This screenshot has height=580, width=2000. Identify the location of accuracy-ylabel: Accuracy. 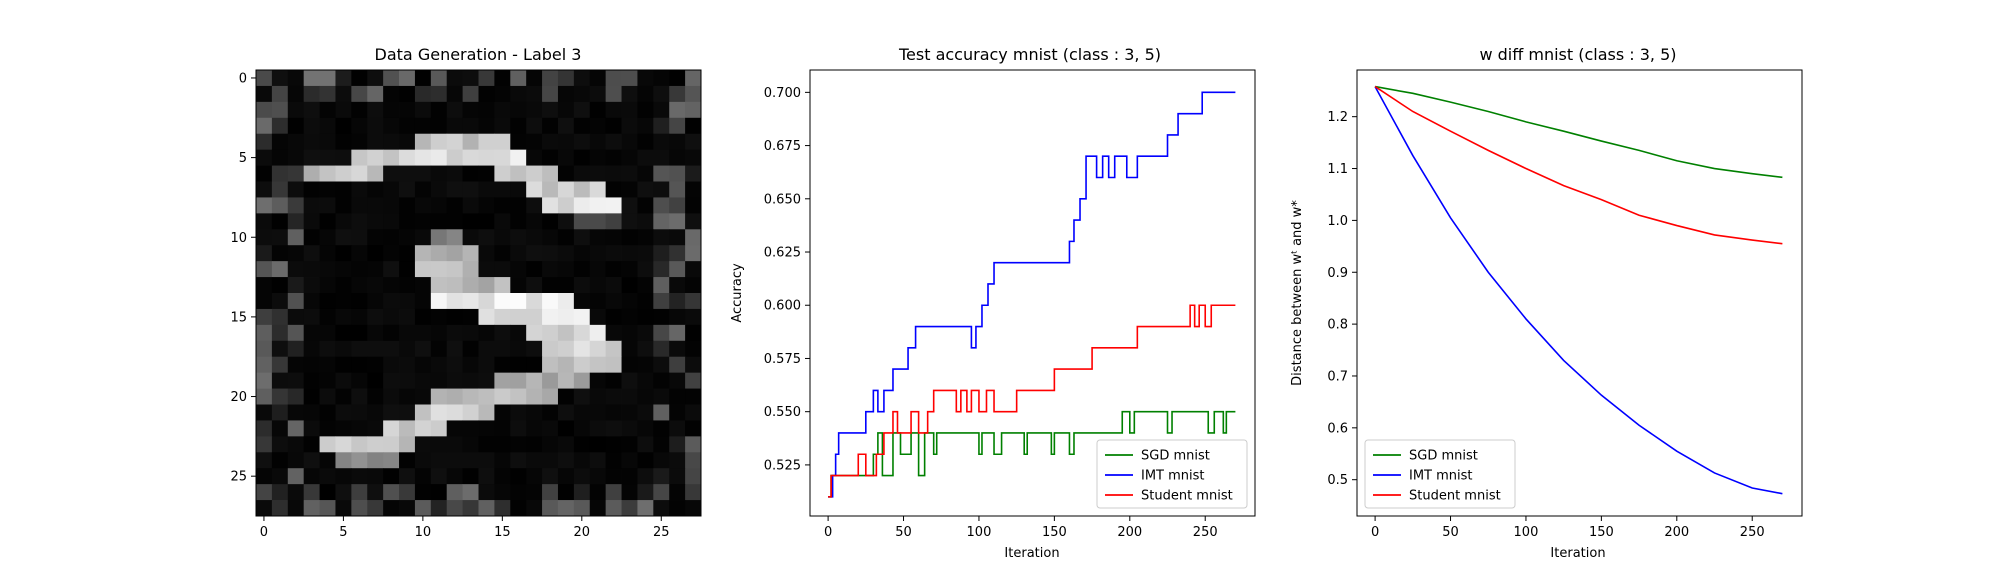
(737, 293).